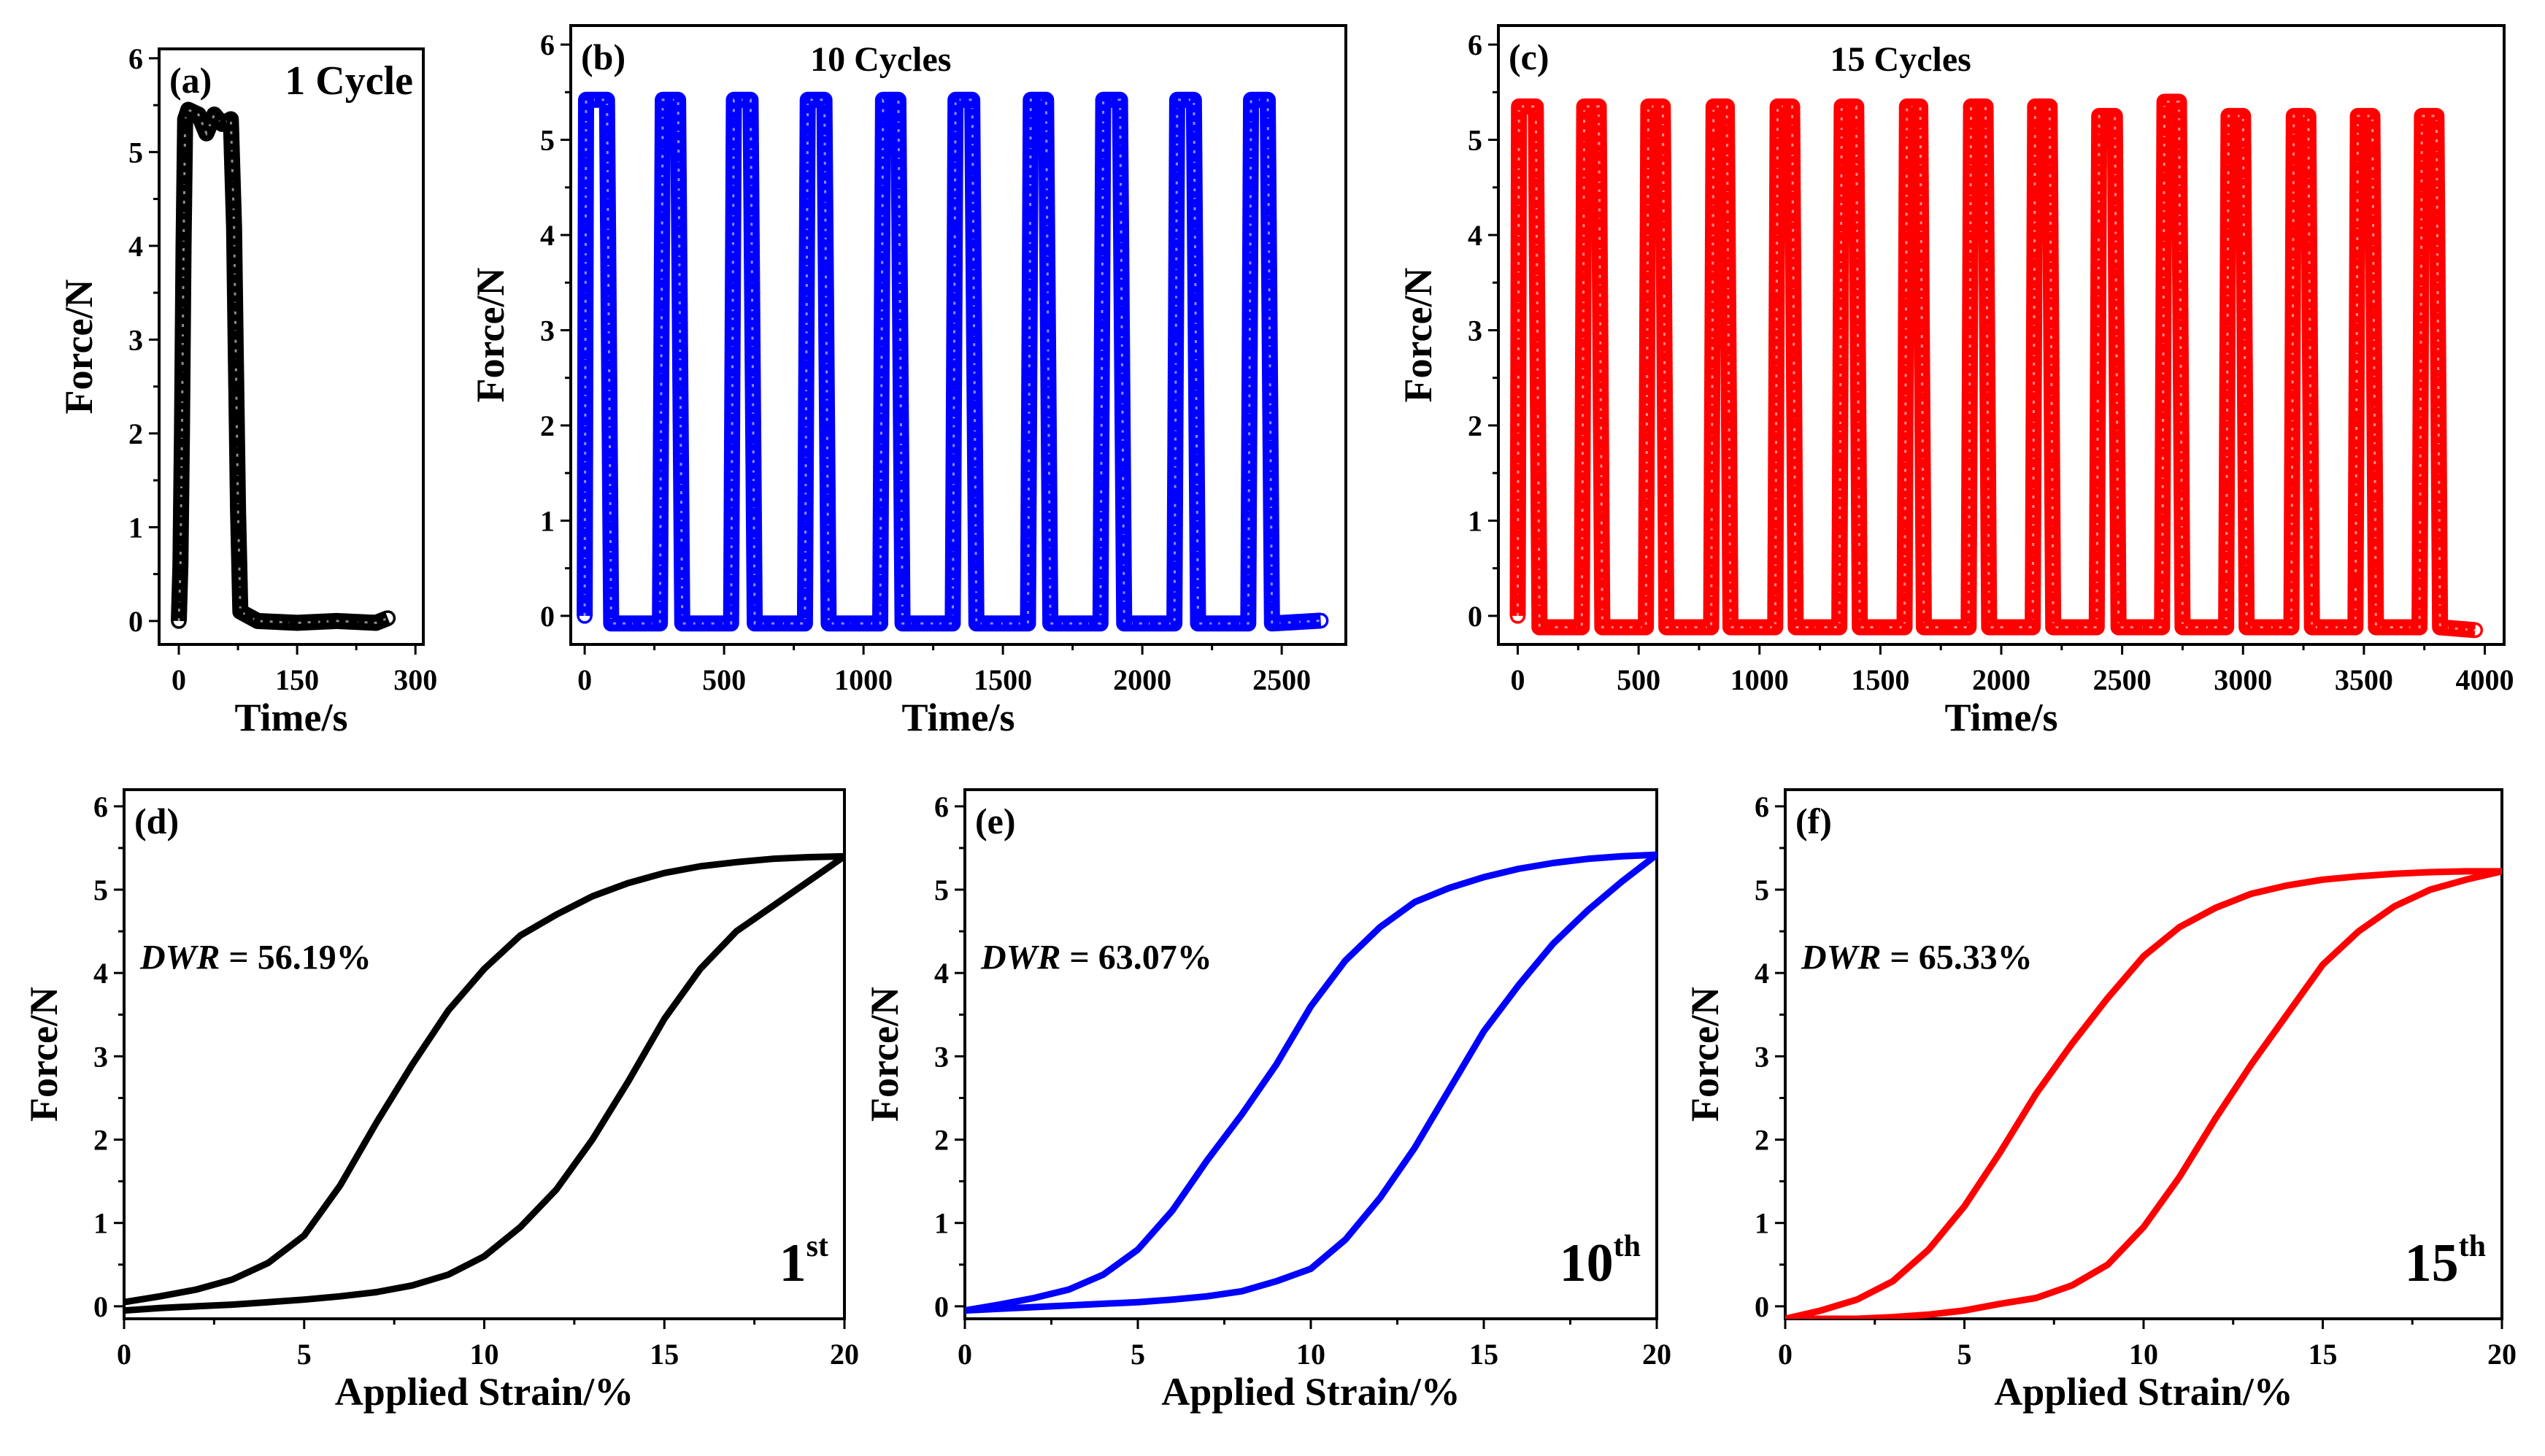 This screenshot has width=2545, height=1456. I want to click on x-tick-label: 1000, so click(1759, 680).